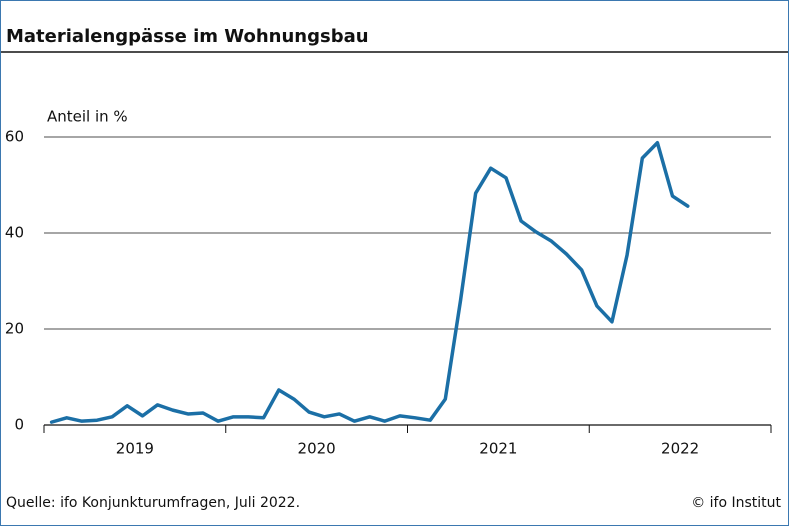  What do you see at coordinates (680, 449) in the screenshot?
I see `x-tick-label: 2022` at bounding box center [680, 449].